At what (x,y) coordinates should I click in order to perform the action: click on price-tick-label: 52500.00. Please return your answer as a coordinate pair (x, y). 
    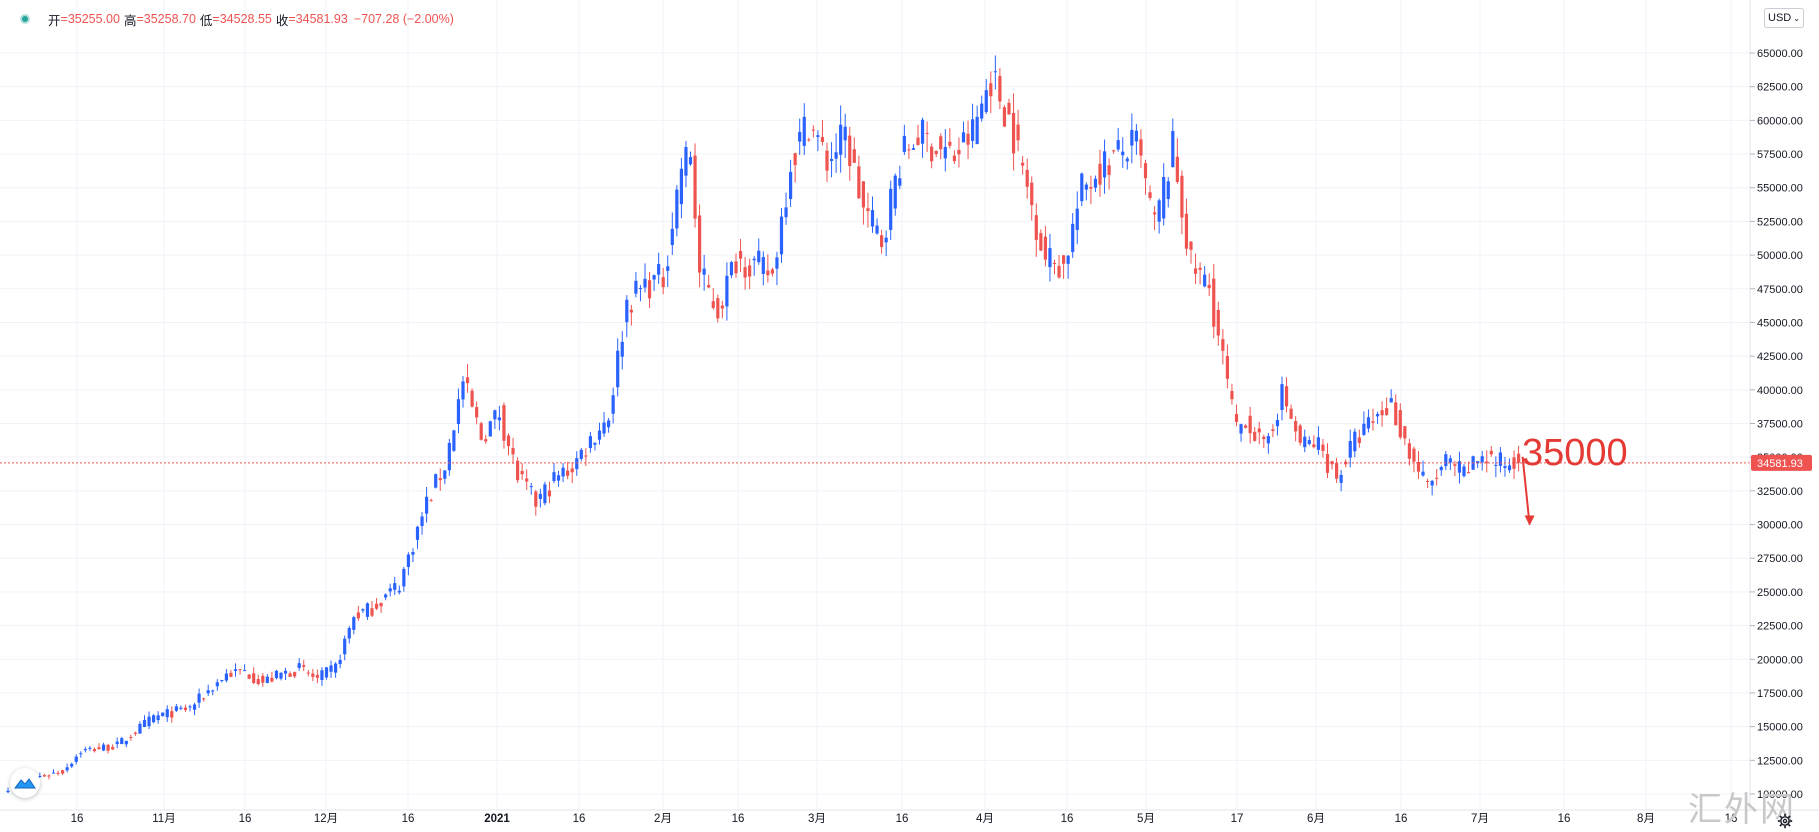
    Looking at the image, I should click on (1780, 222).